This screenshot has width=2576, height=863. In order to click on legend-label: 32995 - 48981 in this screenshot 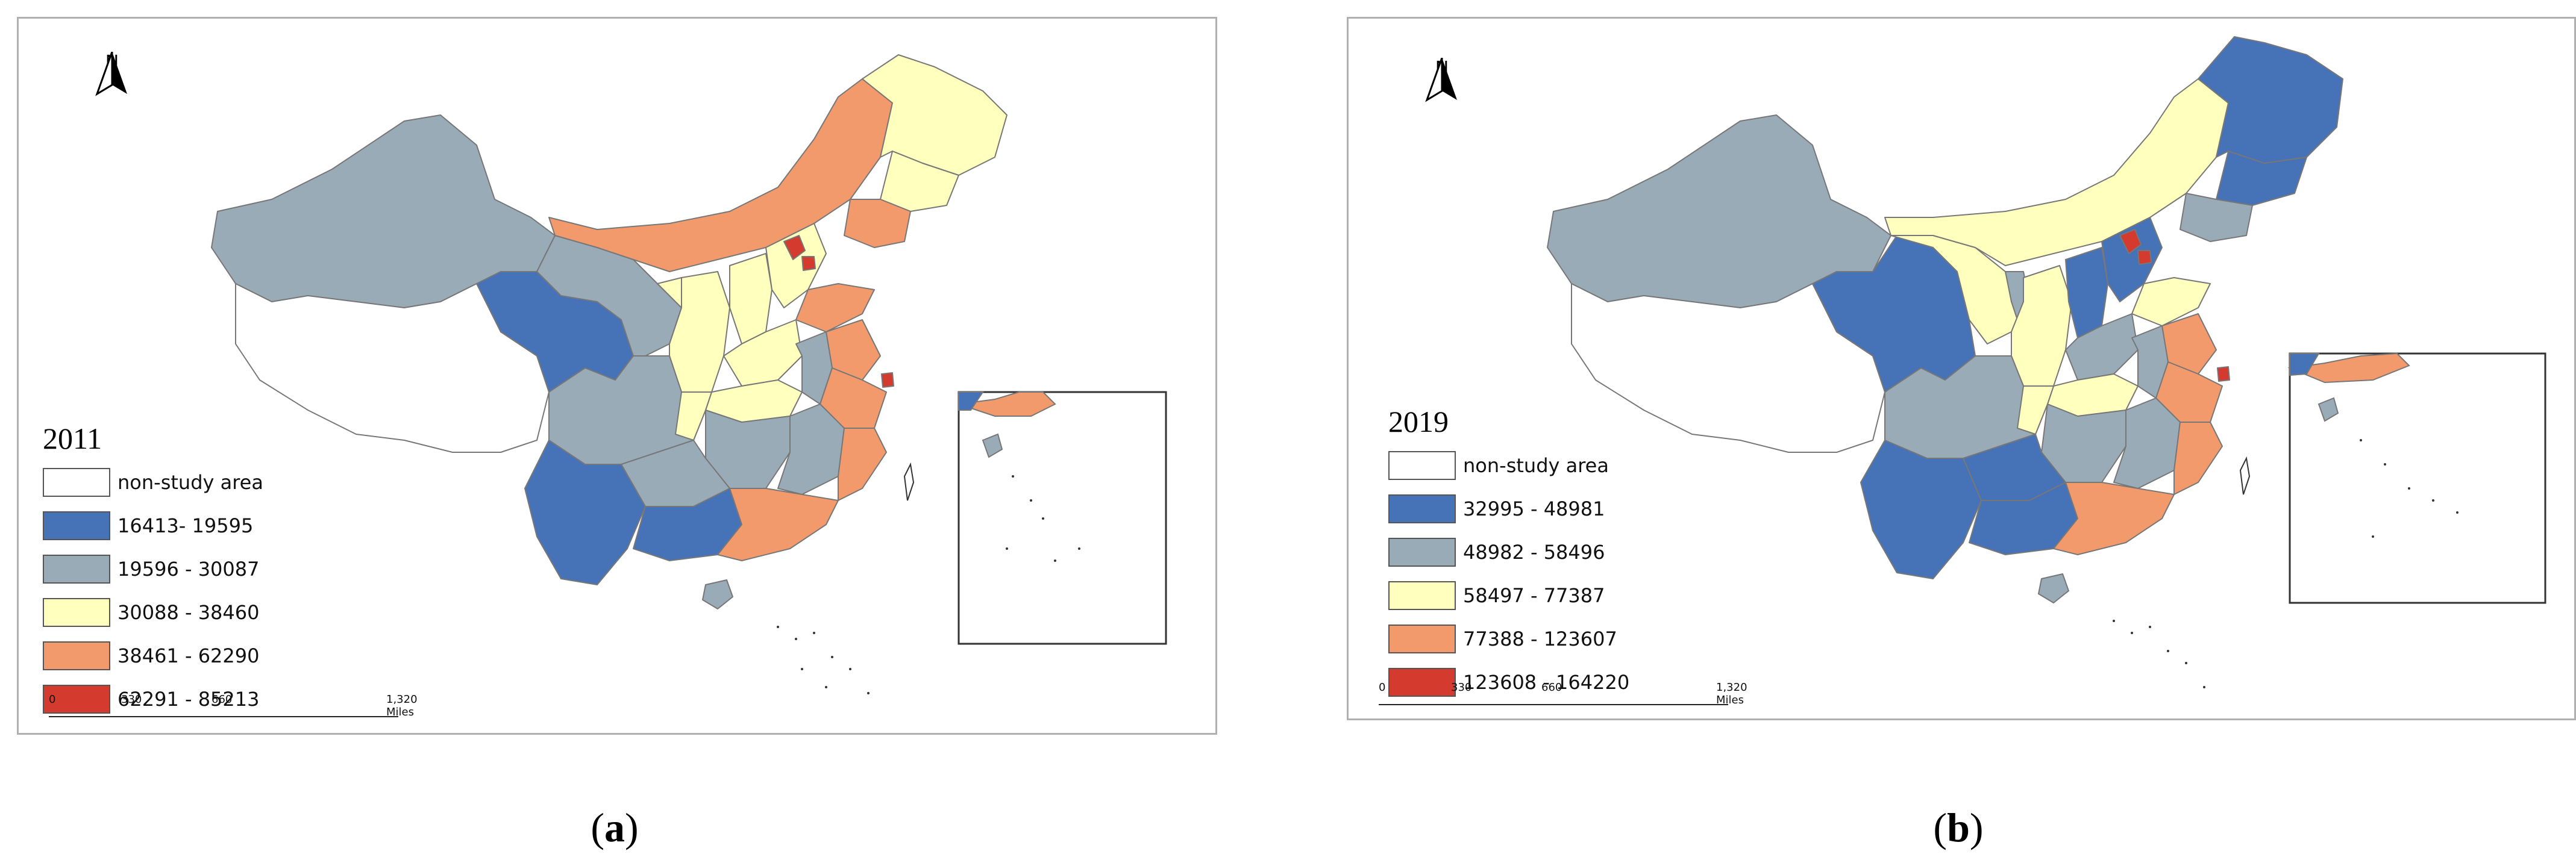, I will do `click(1534, 509)`.